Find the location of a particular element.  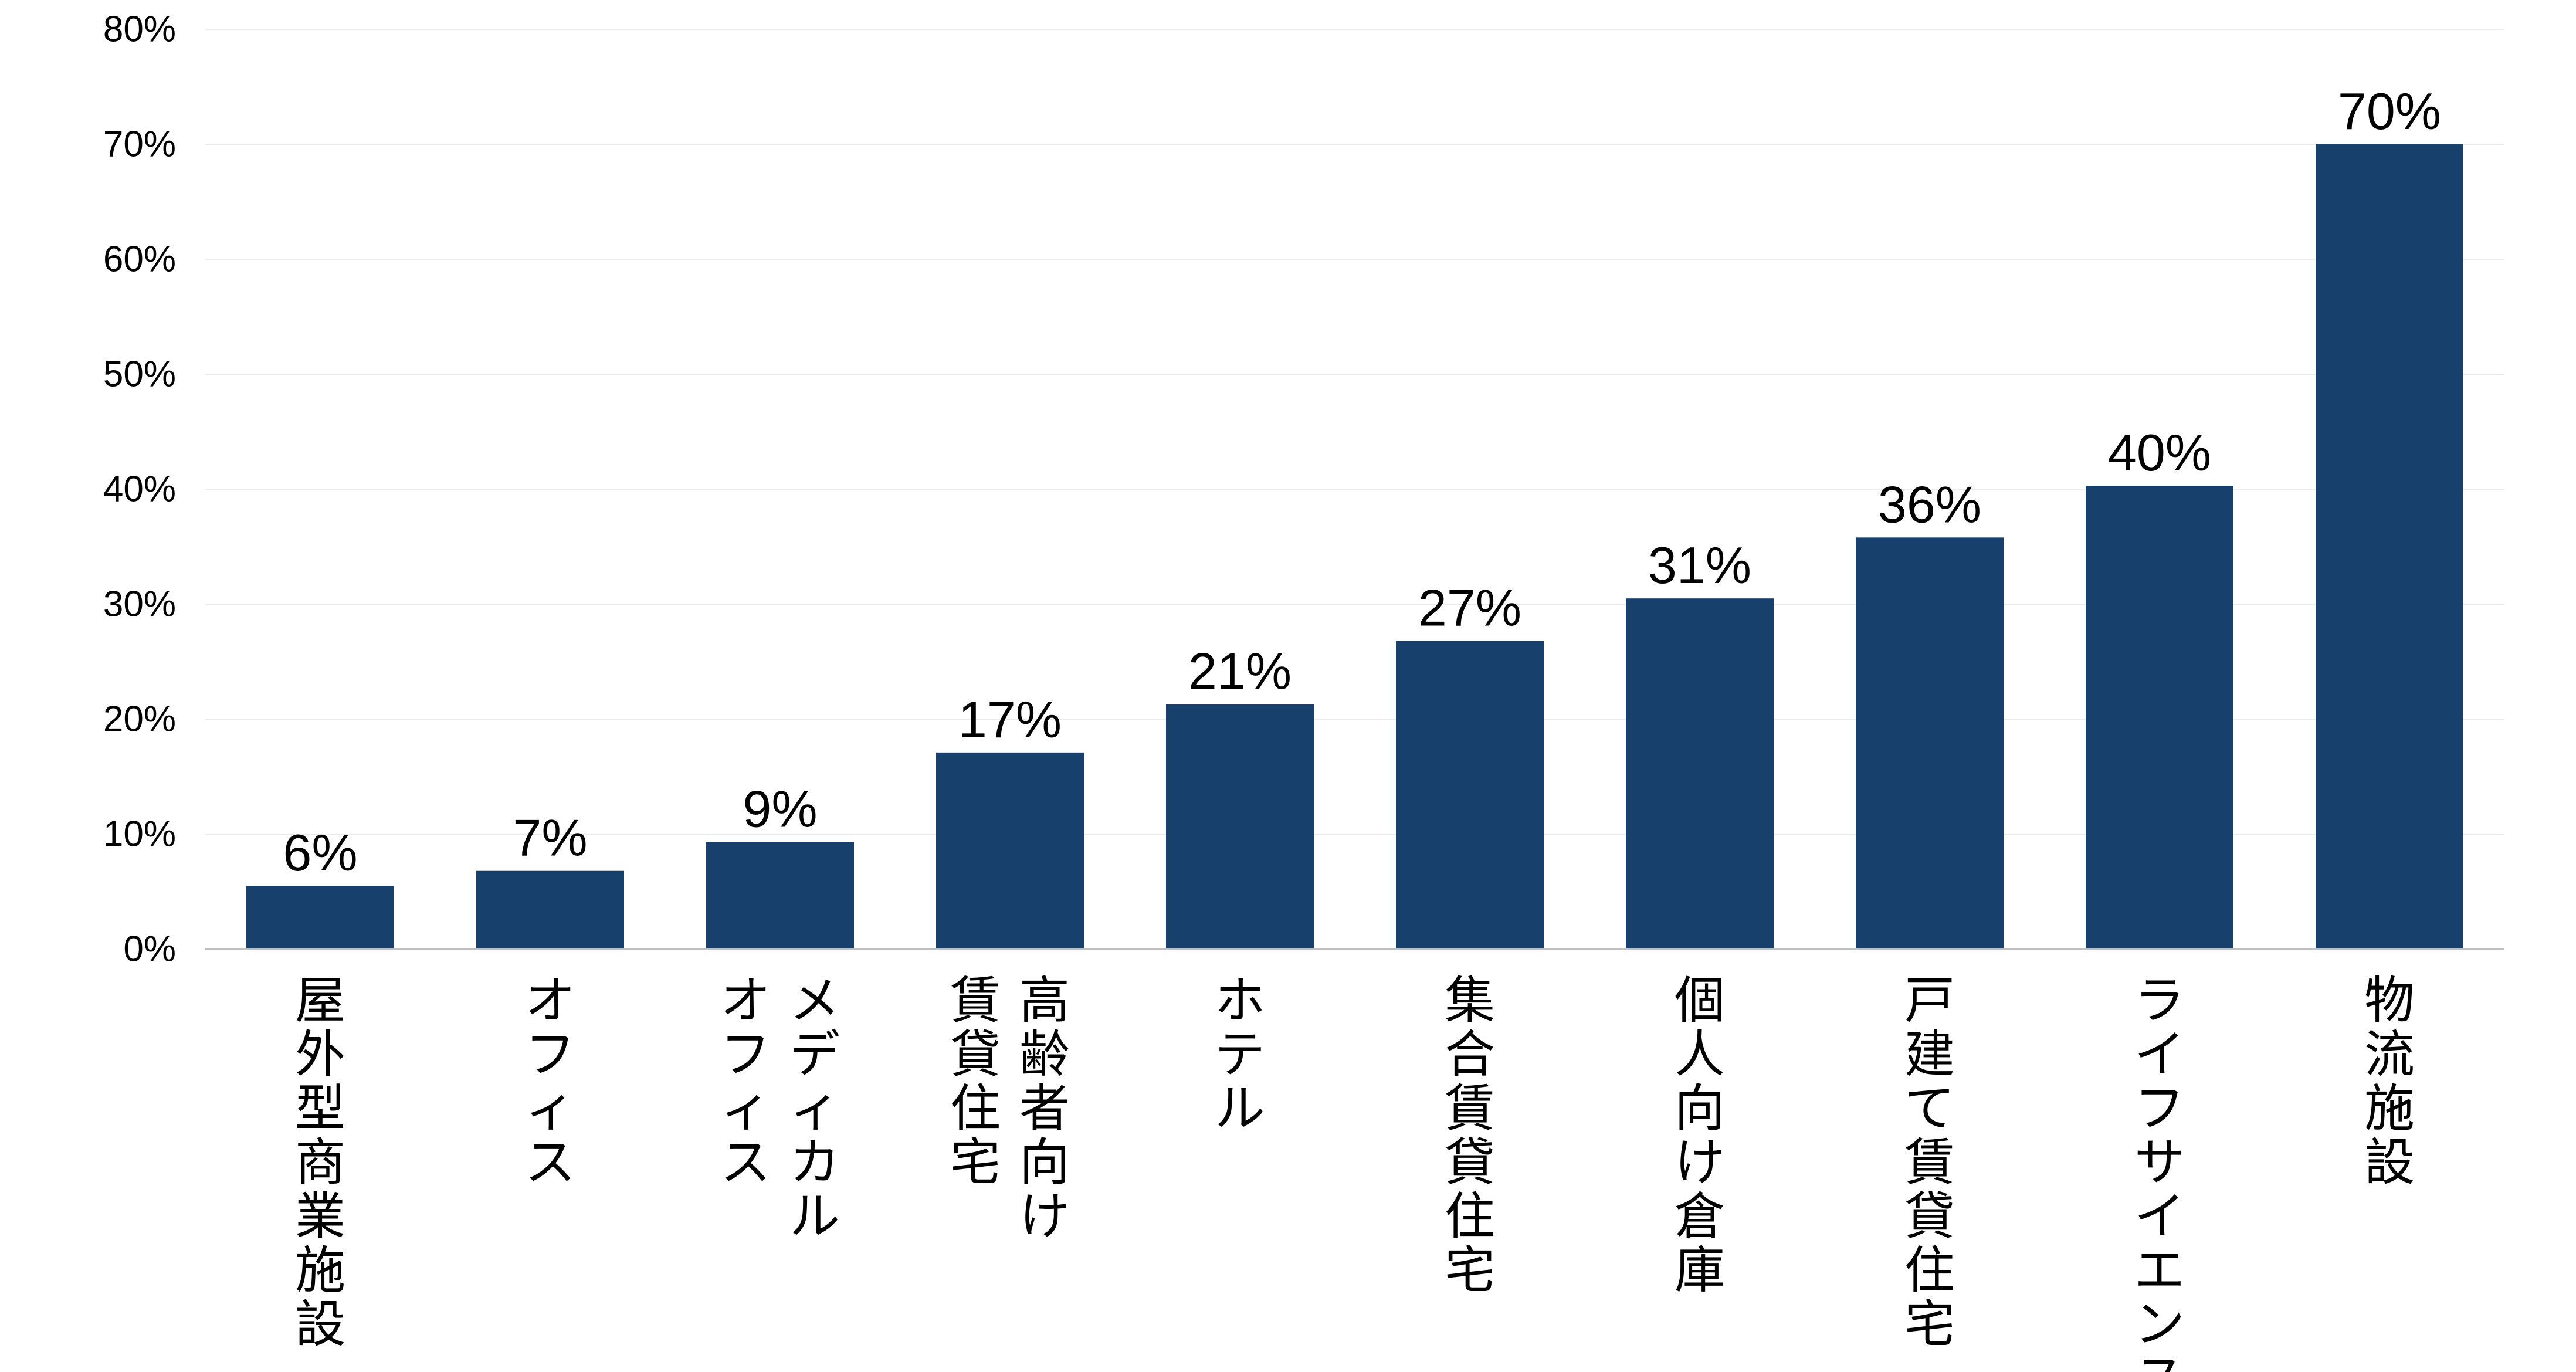

data-label: 9% is located at coordinates (780, 809).